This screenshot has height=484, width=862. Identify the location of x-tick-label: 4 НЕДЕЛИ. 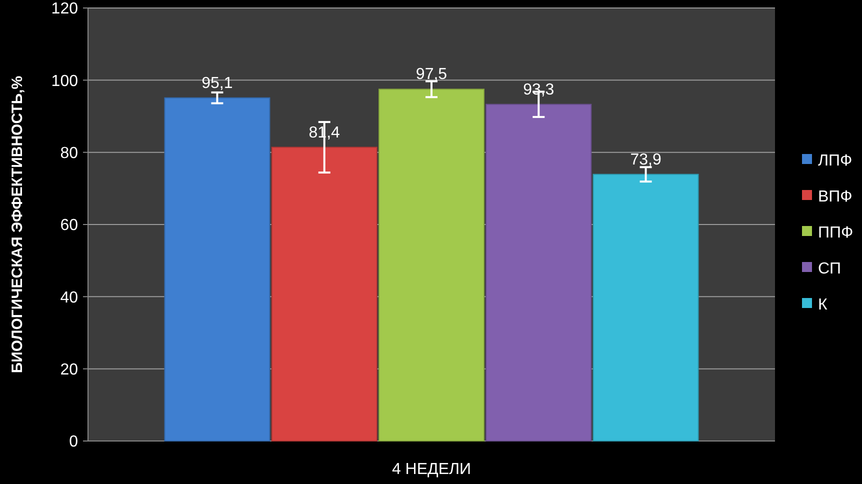
(432, 469).